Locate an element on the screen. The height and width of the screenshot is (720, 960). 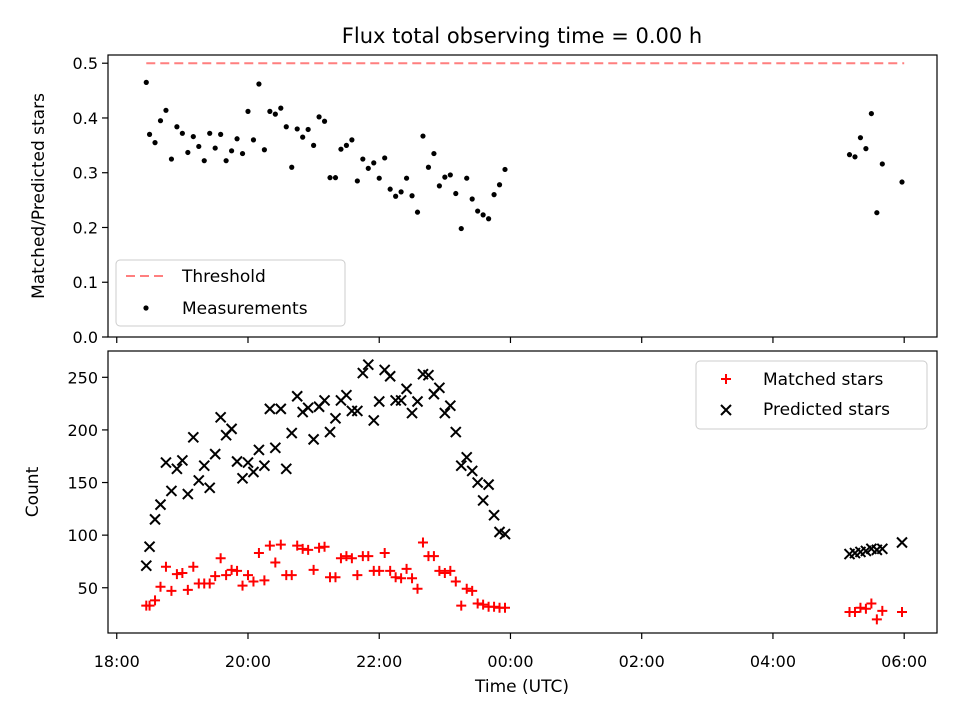
count-y-ticks: 50 100 150 200 250 is located at coordinates (87, 483).